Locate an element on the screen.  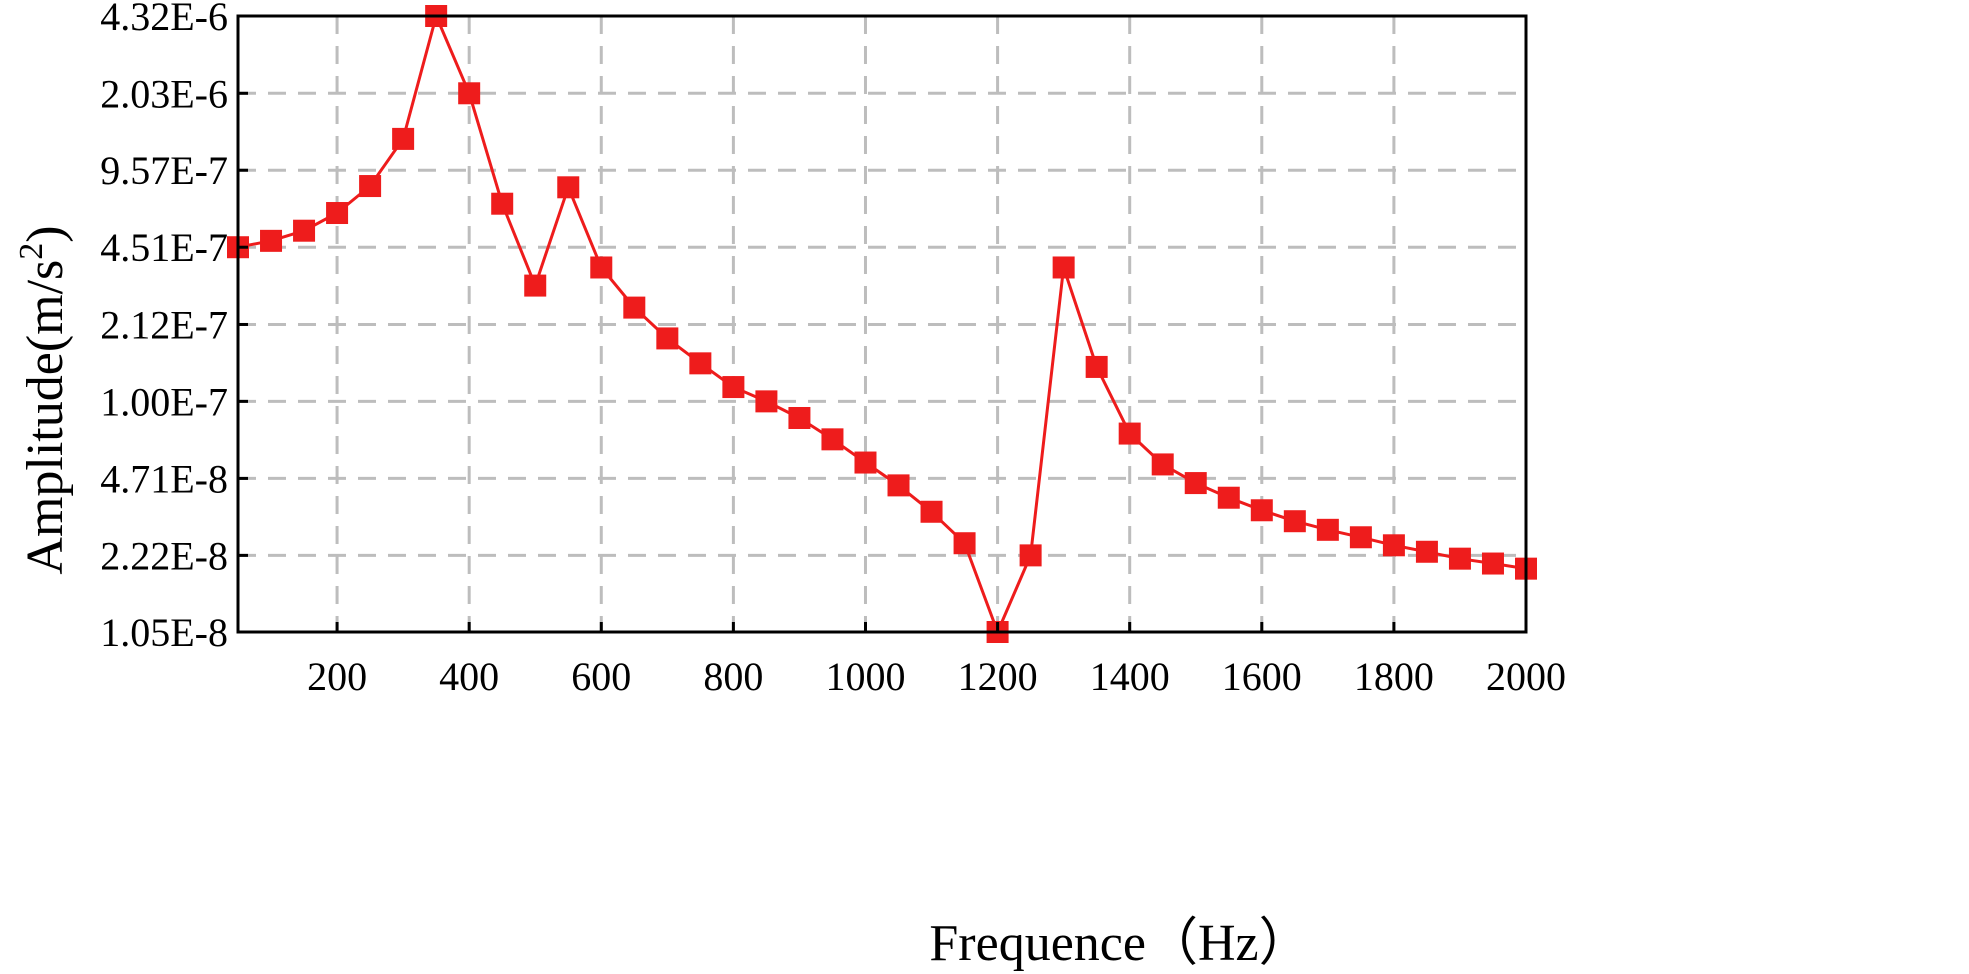
x-tick-label-600: 600 is located at coordinates (601, 676).